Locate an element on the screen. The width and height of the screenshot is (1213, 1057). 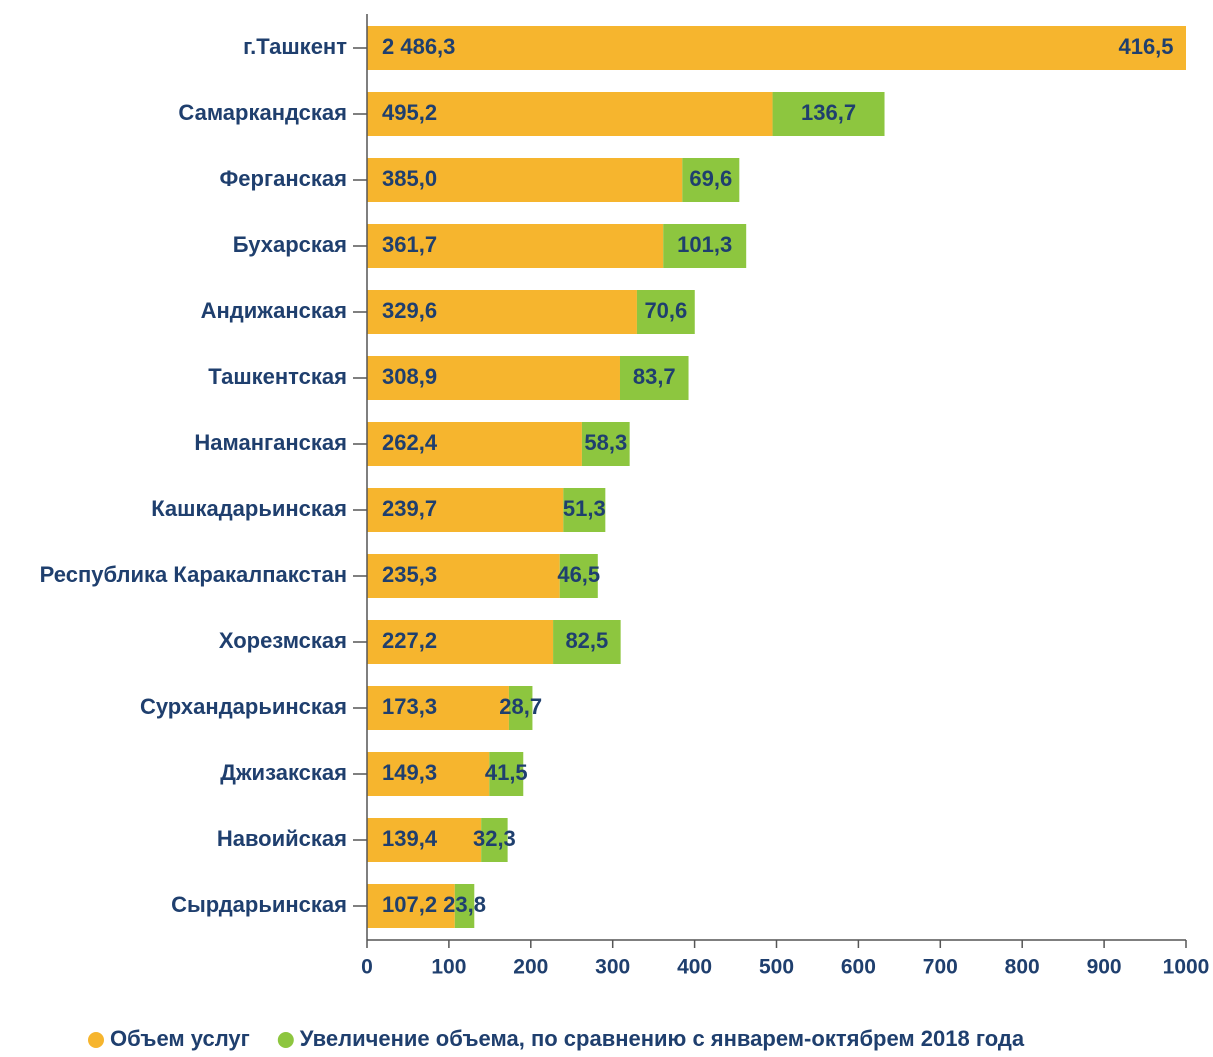
y-tick-label: г.Ташкент is located at coordinates (295, 46).